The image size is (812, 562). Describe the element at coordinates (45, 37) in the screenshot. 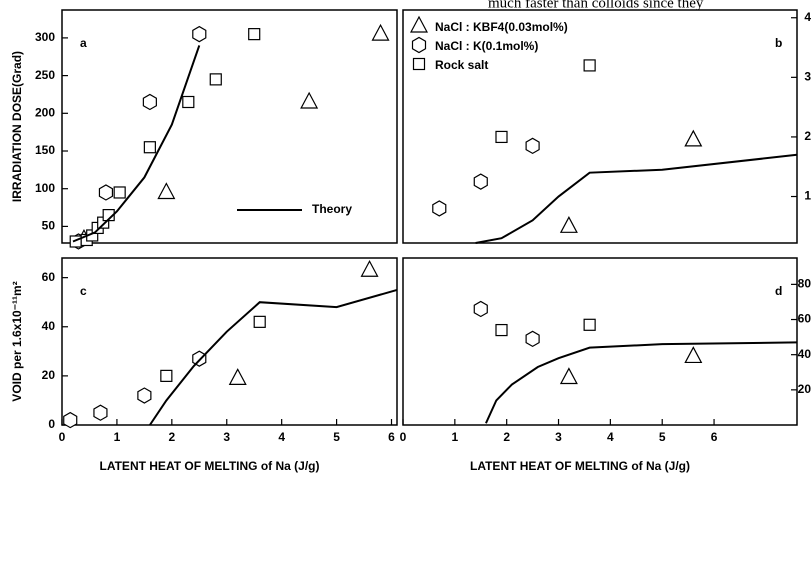

I see `y-tick-label: 300` at that location.